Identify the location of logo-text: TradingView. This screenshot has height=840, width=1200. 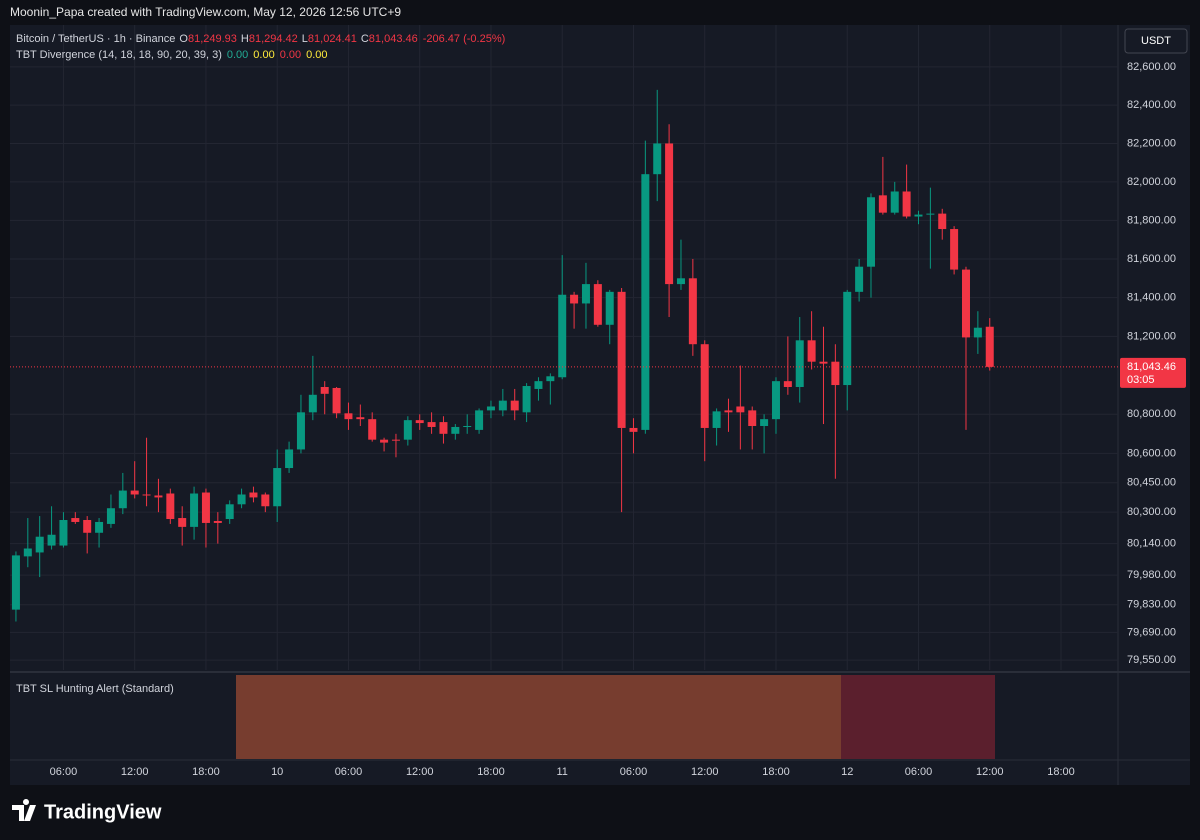
(103, 812).